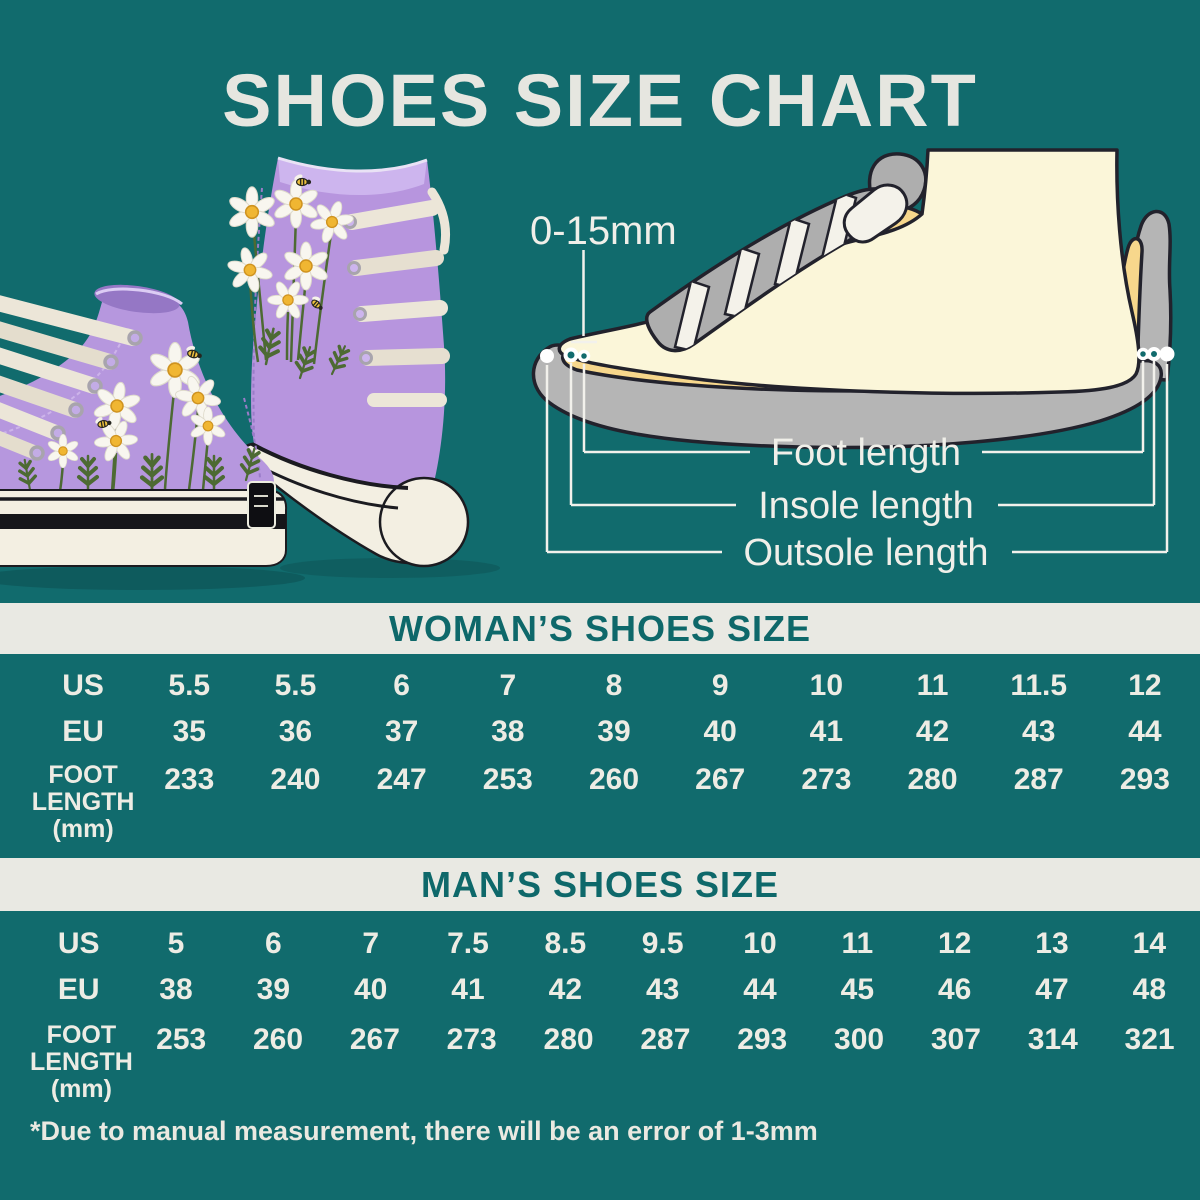 The width and height of the screenshot is (1200, 1200). What do you see at coordinates (866, 506) in the screenshot?
I see `insole-length-label: Insole length` at bounding box center [866, 506].